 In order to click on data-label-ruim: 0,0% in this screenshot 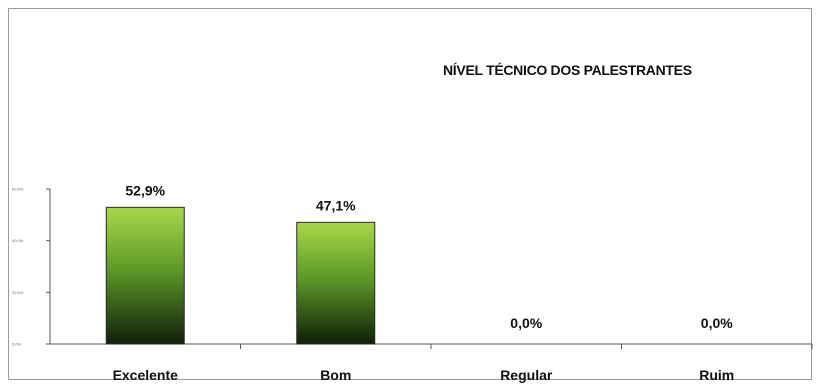, I will do `click(717, 323)`.